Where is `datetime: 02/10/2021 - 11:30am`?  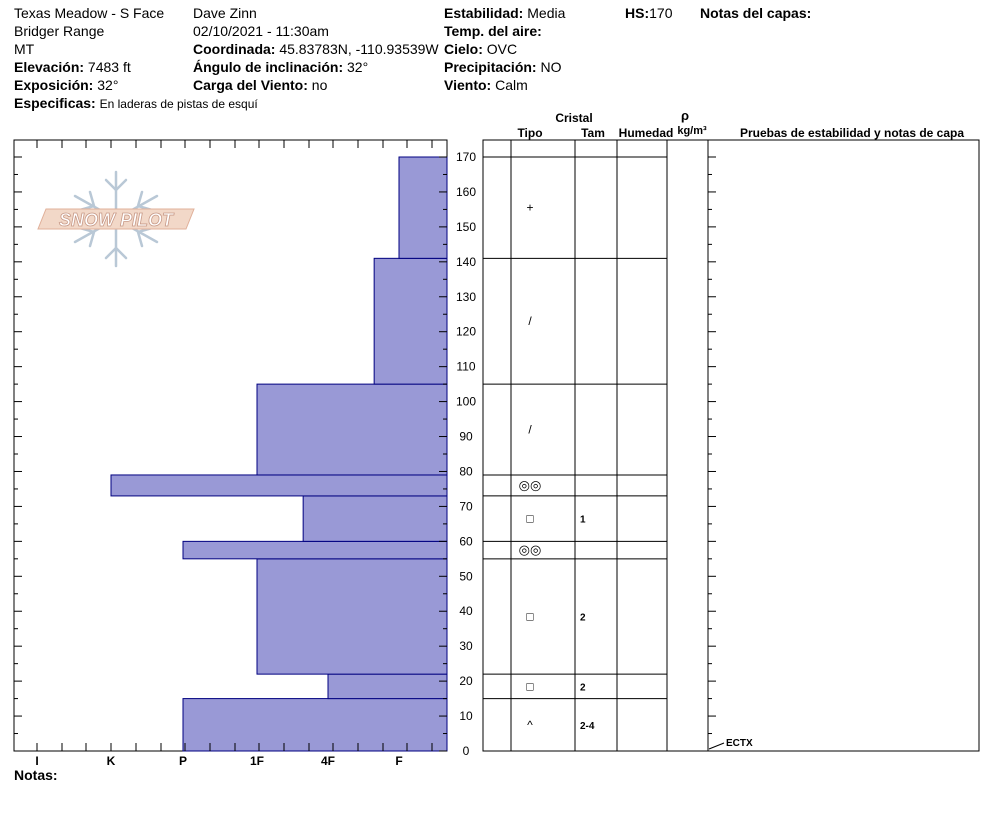
datetime: 02/10/2021 - 11:30am is located at coordinates (261, 31).